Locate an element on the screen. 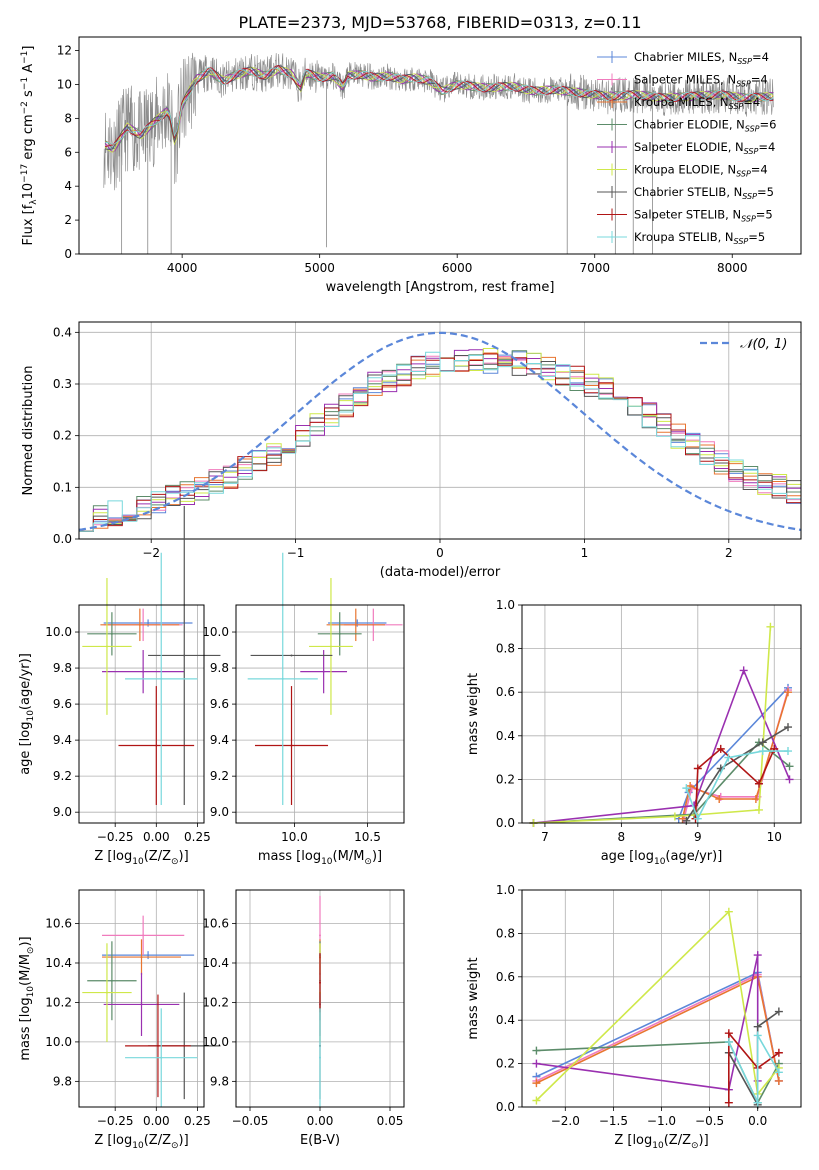 The image size is (819, 1170). x-tick-label: 0.05 is located at coordinates (390, 1121).